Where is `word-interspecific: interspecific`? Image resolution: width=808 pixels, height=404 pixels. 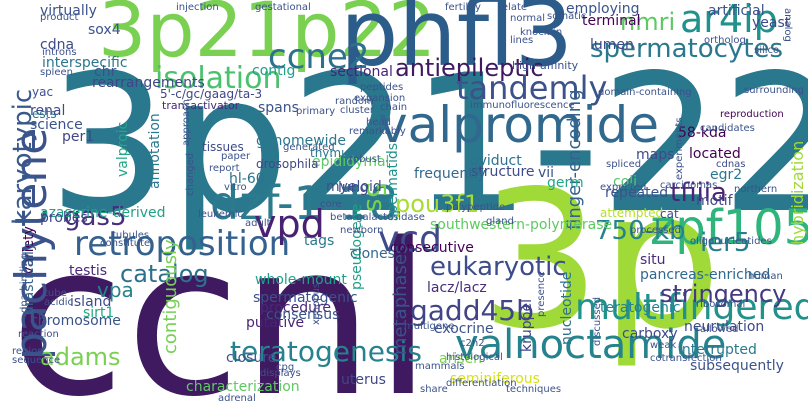 word-interspecific: interspecific is located at coordinates (85, 63).